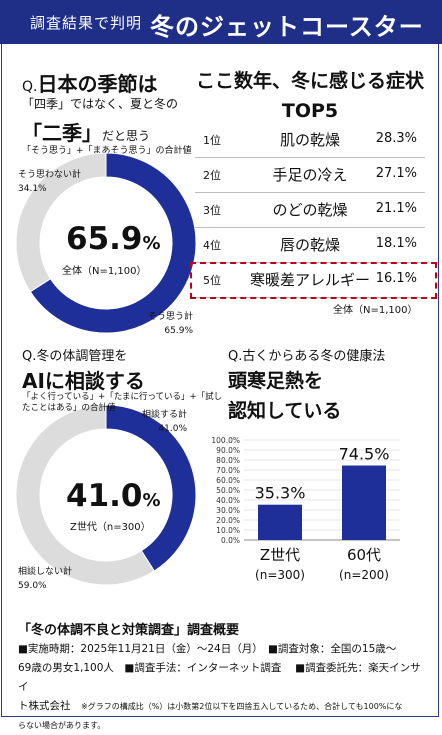 This screenshot has width=442, height=735. I want to click on bar-value-label: 74.5%, so click(364, 454).